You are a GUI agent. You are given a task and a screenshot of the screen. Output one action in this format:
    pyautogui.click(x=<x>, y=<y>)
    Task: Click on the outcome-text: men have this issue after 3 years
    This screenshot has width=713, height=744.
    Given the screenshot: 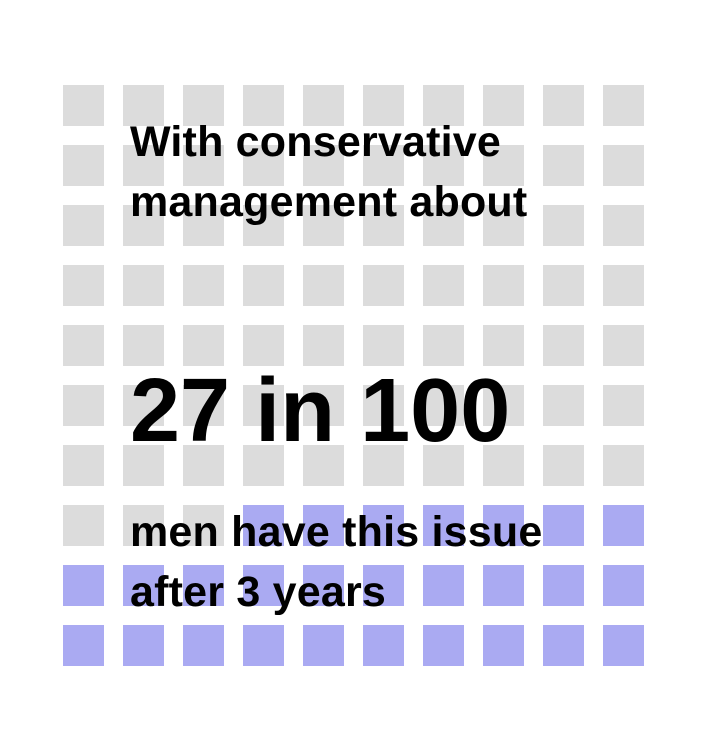 What is the action you would take?
    pyautogui.click(x=336, y=562)
    